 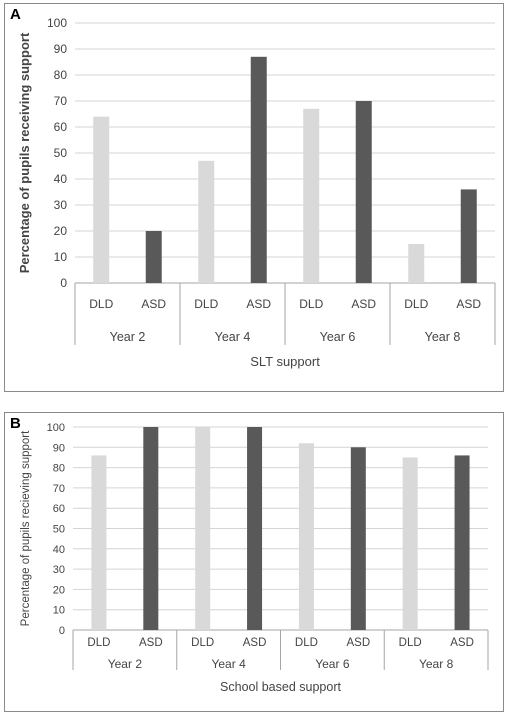 I want to click on x-axis-label: School based support, so click(x=280, y=687).